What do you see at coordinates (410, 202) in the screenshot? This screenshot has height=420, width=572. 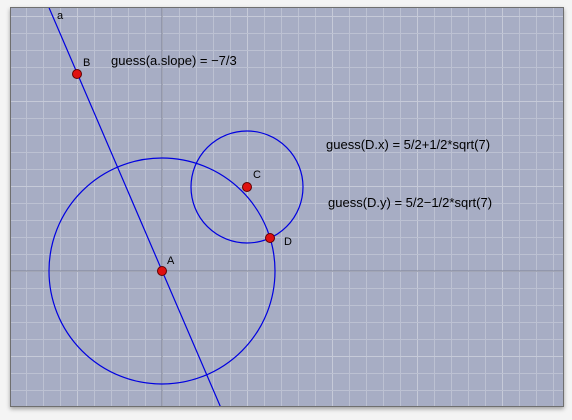 I see `d-y-annotation: guess(D.y) = 5/2−1/2*sqrt(7)` at bounding box center [410, 202].